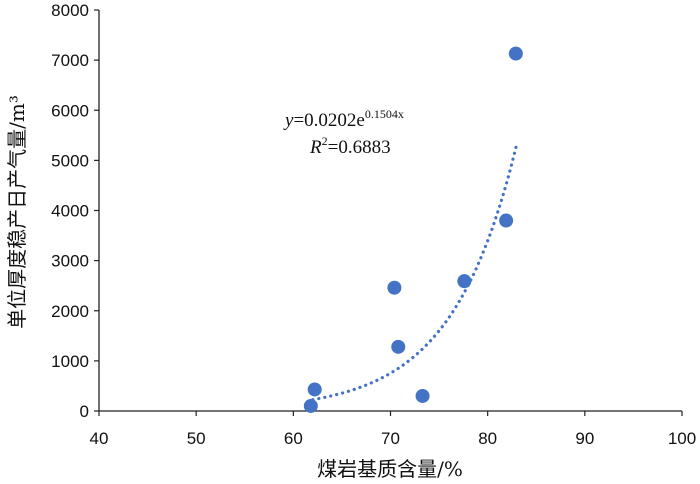  Describe the element at coordinates (487, 438) in the screenshot. I see `x-tick-label: 80` at that location.